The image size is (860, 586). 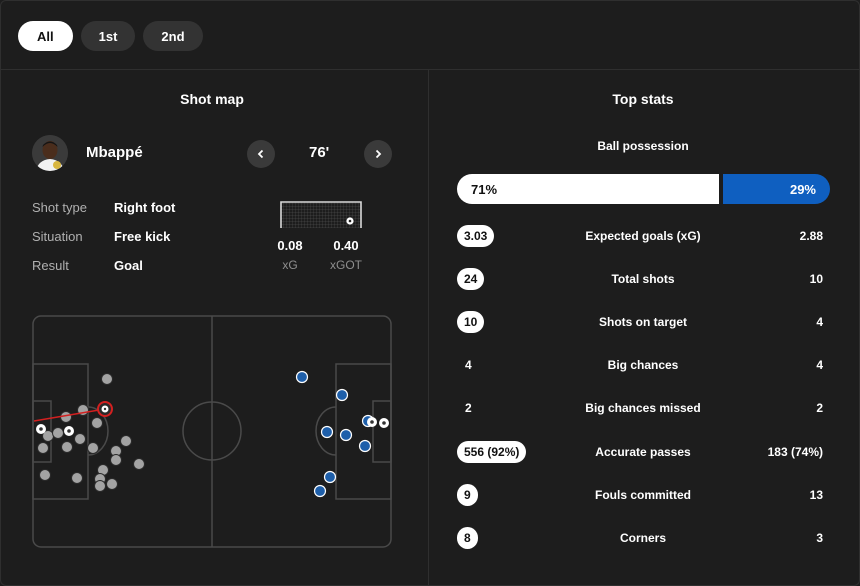 What do you see at coordinates (319, 152) in the screenshot?
I see `shot-minute: 76'` at bounding box center [319, 152].